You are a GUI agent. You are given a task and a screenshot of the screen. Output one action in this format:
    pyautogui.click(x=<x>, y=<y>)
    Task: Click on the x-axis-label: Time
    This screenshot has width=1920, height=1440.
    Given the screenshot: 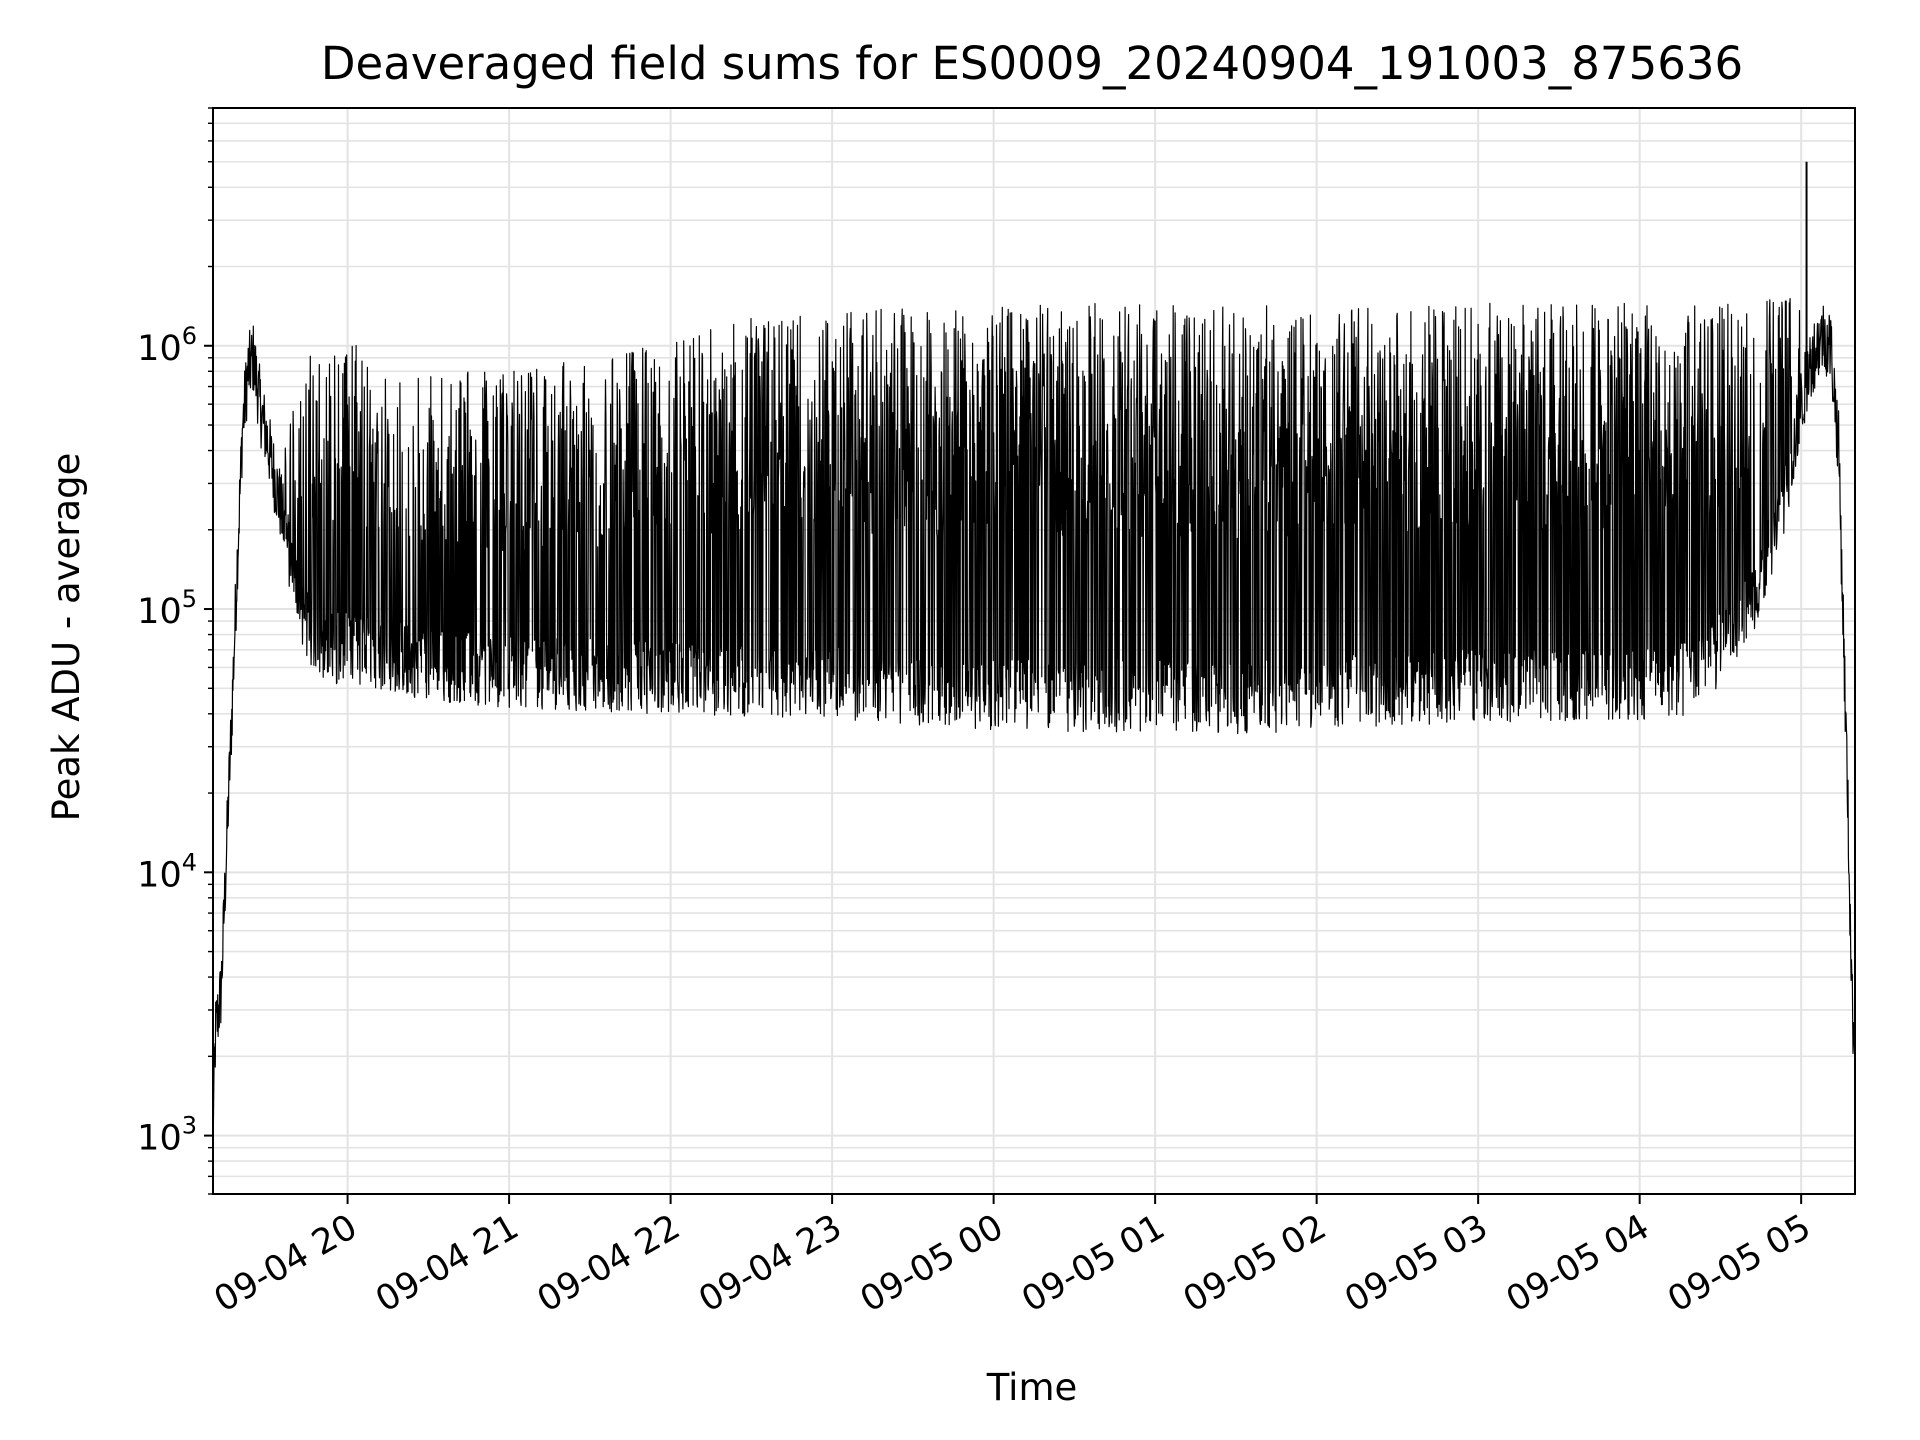 What is the action you would take?
    pyautogui.click(x=1032, y=1387)
    